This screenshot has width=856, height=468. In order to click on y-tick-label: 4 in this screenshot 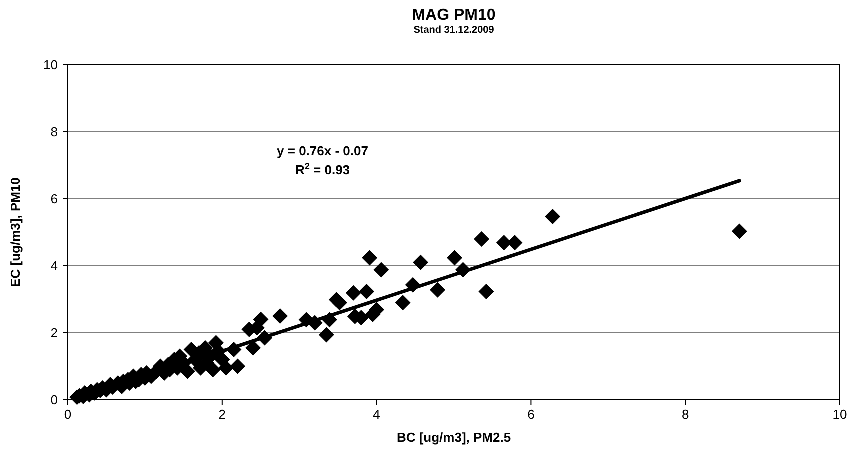, I will do `click(54, 266)`.